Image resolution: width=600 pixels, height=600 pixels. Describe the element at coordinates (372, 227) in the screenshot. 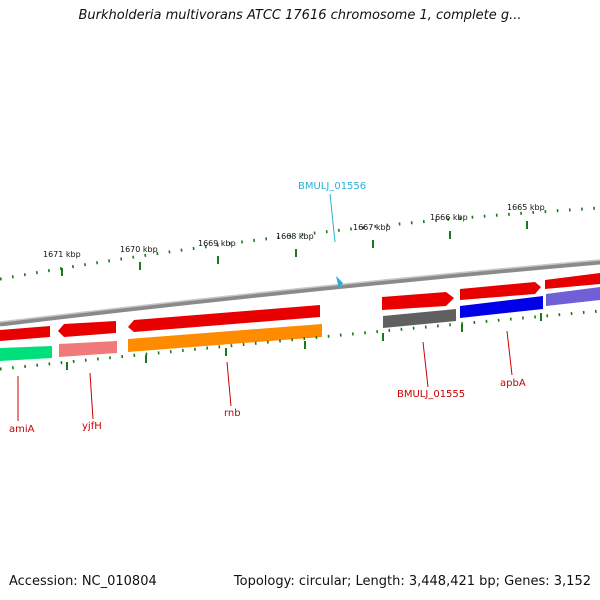

I see `ruler-label-1667: 1667 kbp` at that location.